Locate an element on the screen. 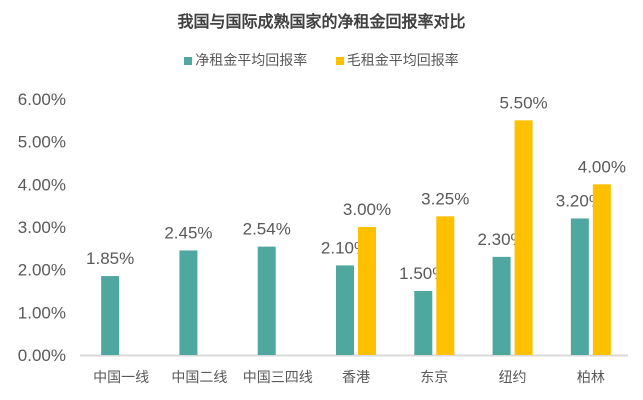 Image resolution: width=643 pixels, height=400 pixels. data-label: 1.85% is located at coordinates (110, 258).